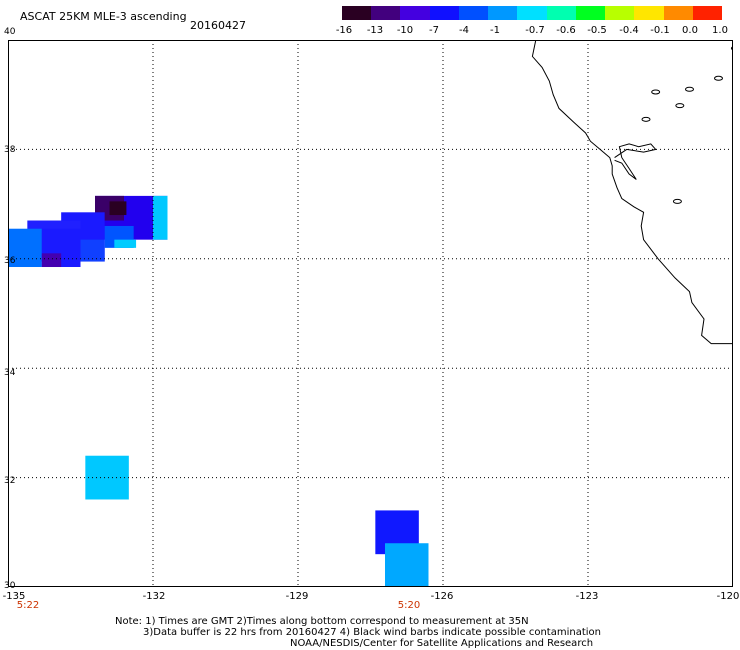 Image resolution: width=740 pixels, height=650 pixels. What do you see at coordinates (103, 16) in the screenshot?
I see `product-title: ASCAT 25KM MLE-3 ascending` at bounding box center [103, 16].